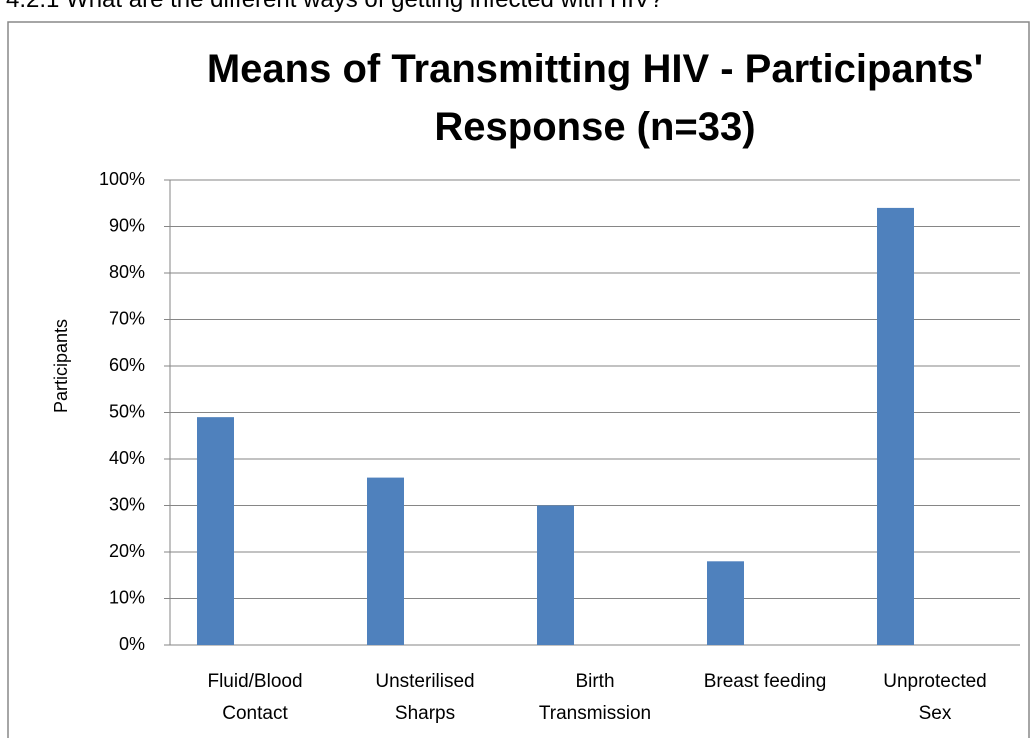 The height and width of the screenshot is (738, 1036). Describe the element at coordinates (127, 318) in the screenshot. I see `y-tick-label: 70%` at that location.